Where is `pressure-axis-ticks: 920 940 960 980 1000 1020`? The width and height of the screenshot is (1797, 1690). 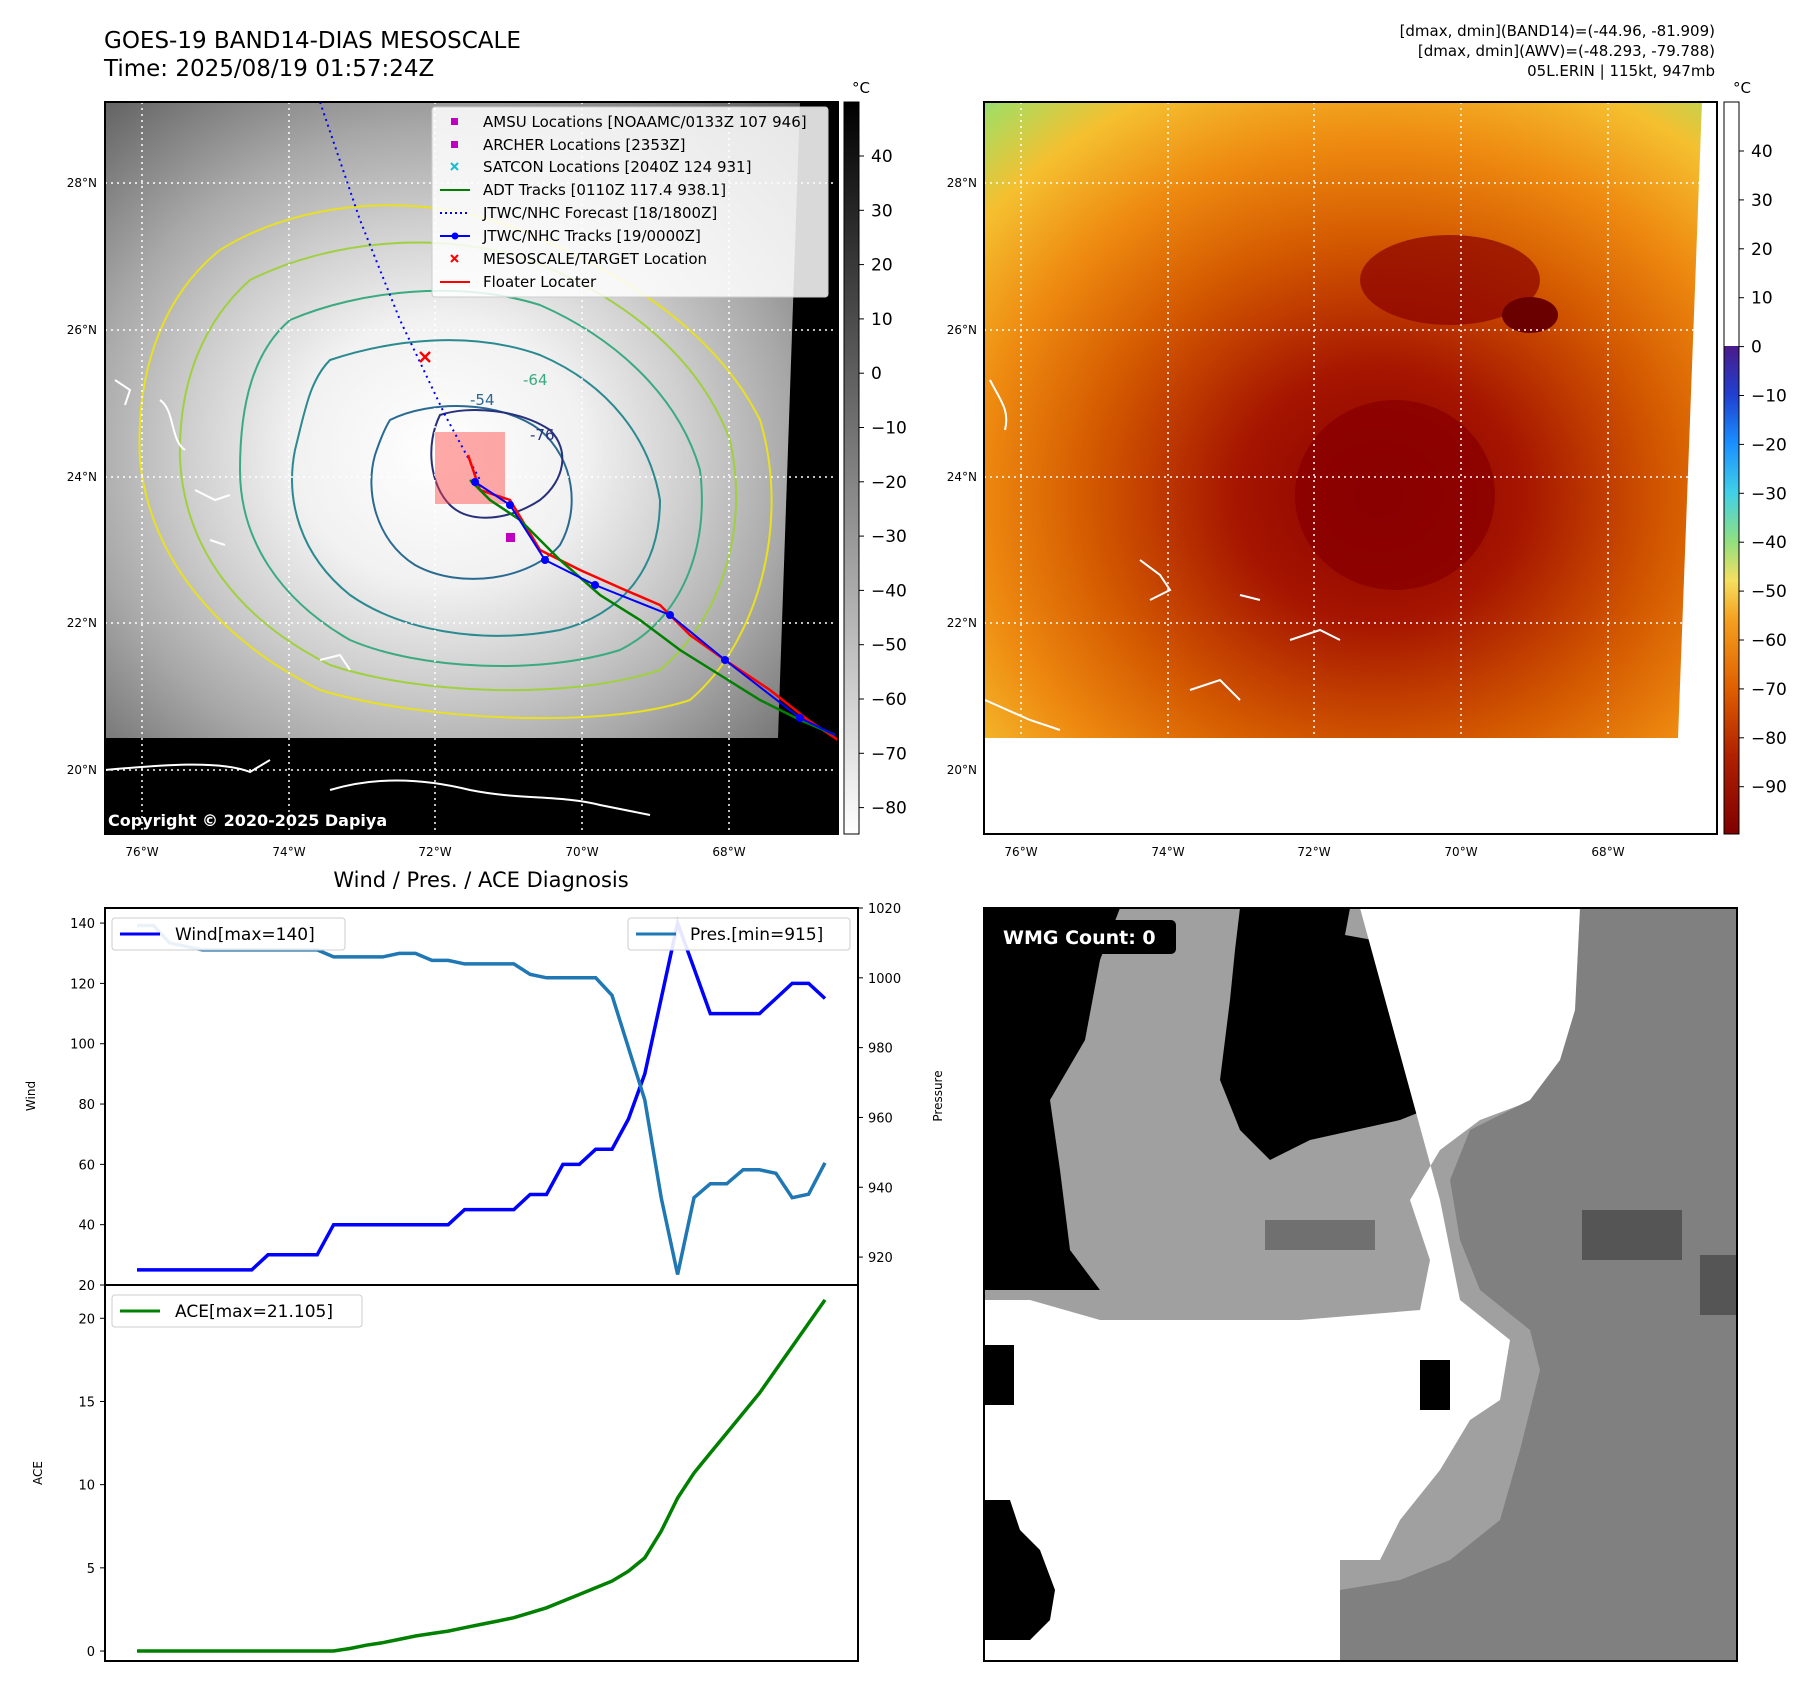 pressure-axis-ticks: 920 940 960 980 1000 1020 is located at coordinates (879, 1084).